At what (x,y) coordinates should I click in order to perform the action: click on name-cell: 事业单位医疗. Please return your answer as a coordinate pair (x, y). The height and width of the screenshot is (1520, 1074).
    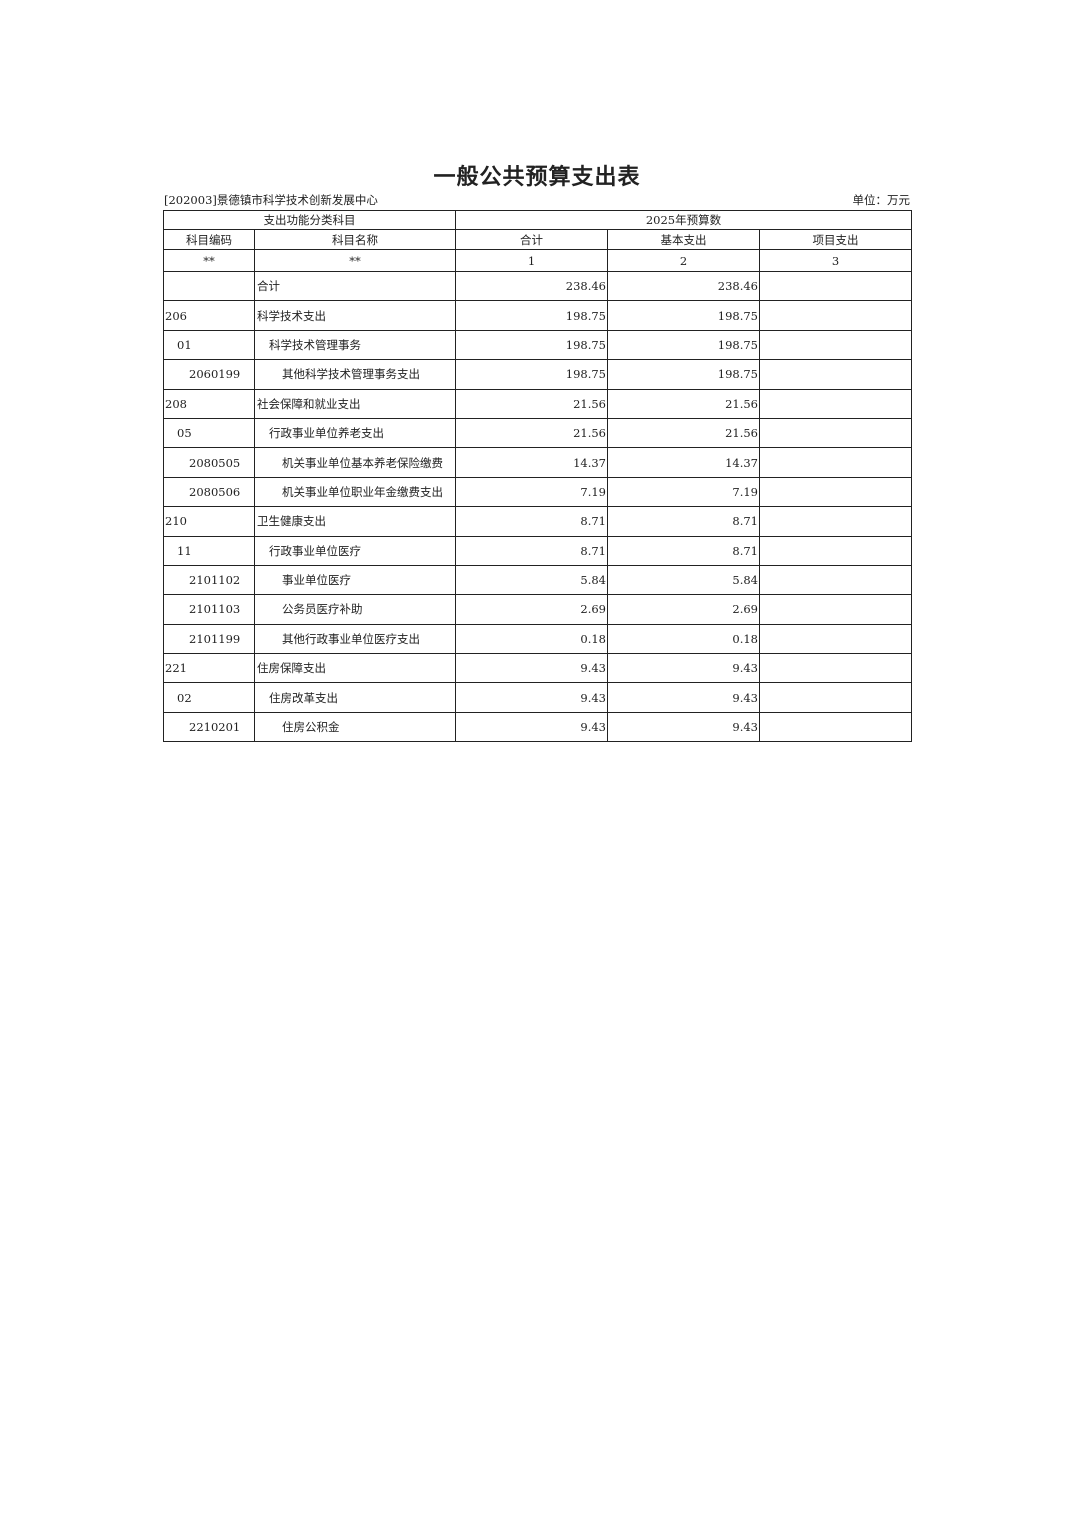
    Looking at the image, I should click on (355, 580).